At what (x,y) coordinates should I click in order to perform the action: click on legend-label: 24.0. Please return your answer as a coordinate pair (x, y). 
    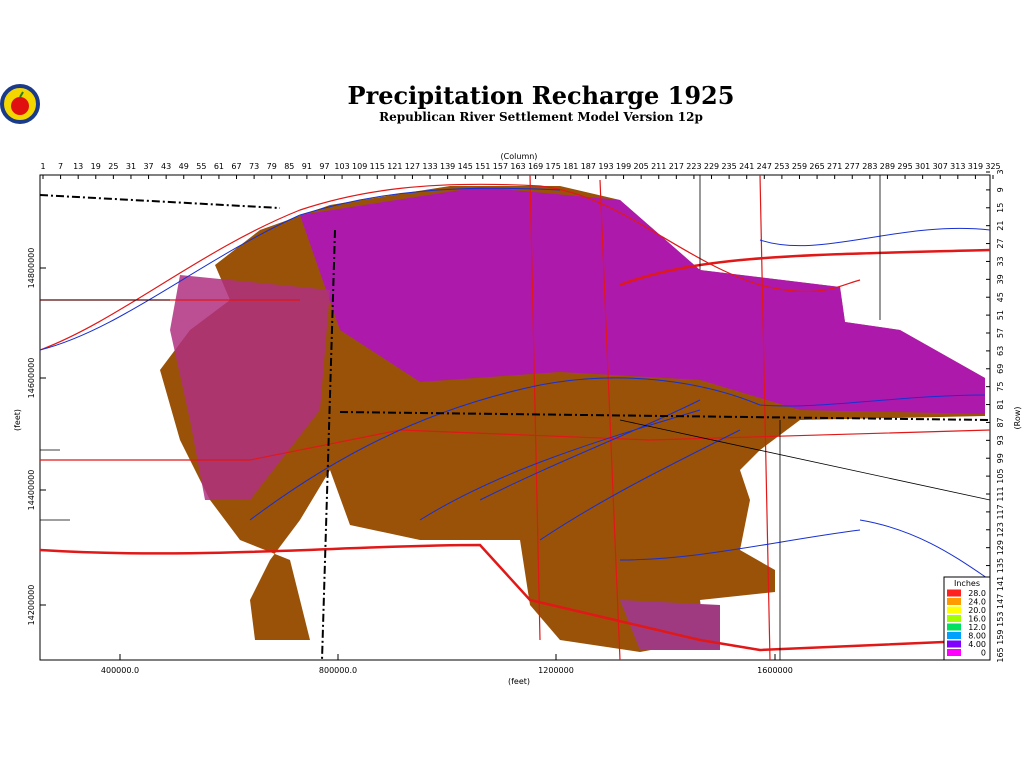
    Looking at the image, I should click on (977, 602).